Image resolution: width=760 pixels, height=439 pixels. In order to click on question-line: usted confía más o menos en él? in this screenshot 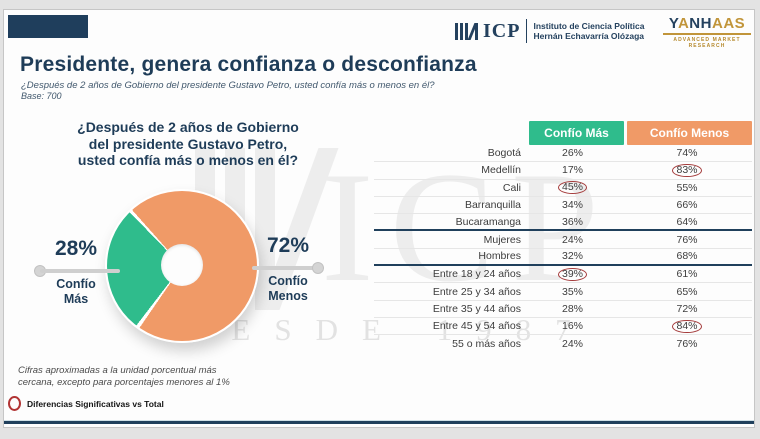, I will do `click(188, 160)`.